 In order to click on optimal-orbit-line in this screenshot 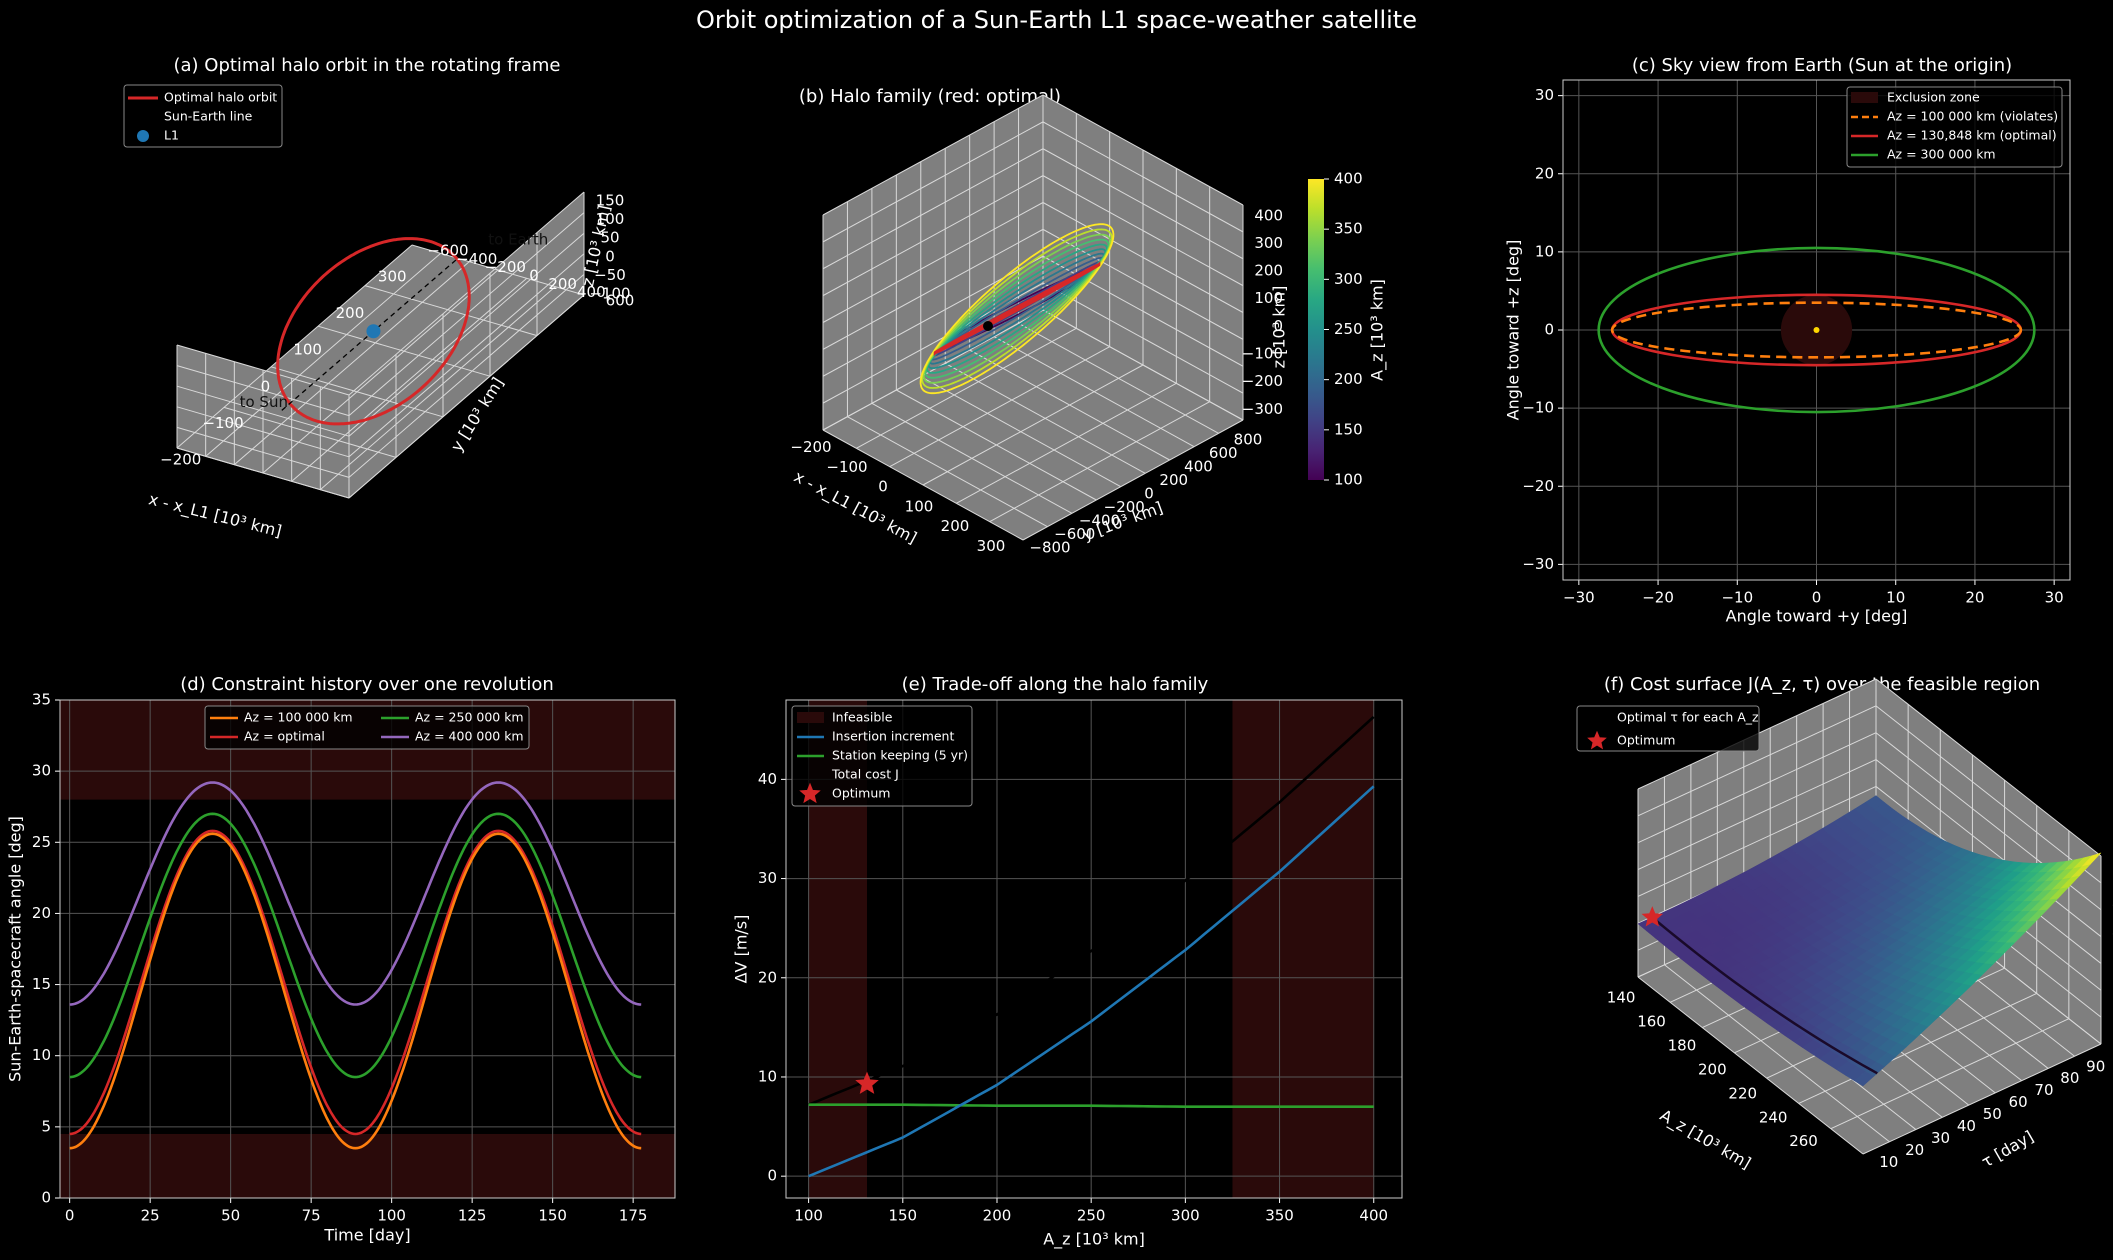, I will do `click(1017, 309)`.